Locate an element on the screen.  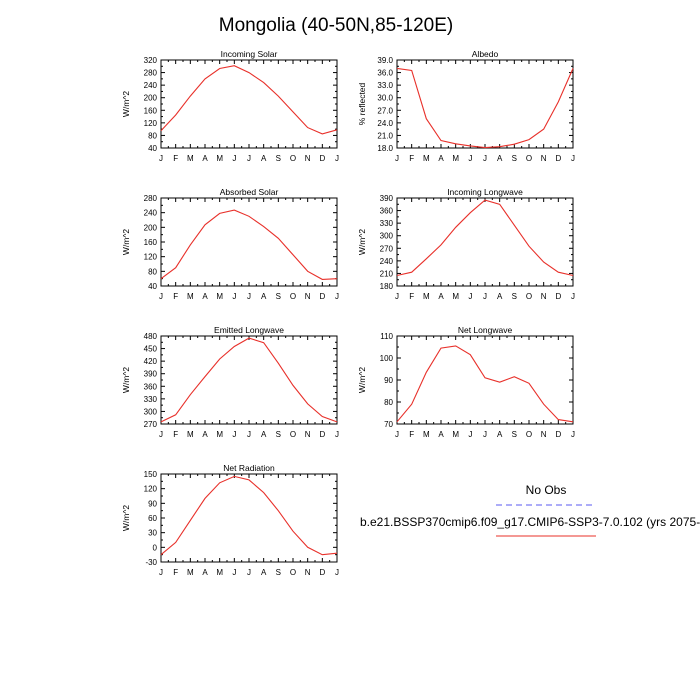
y-tick-label: 360 is located at coordinates (151, 386).